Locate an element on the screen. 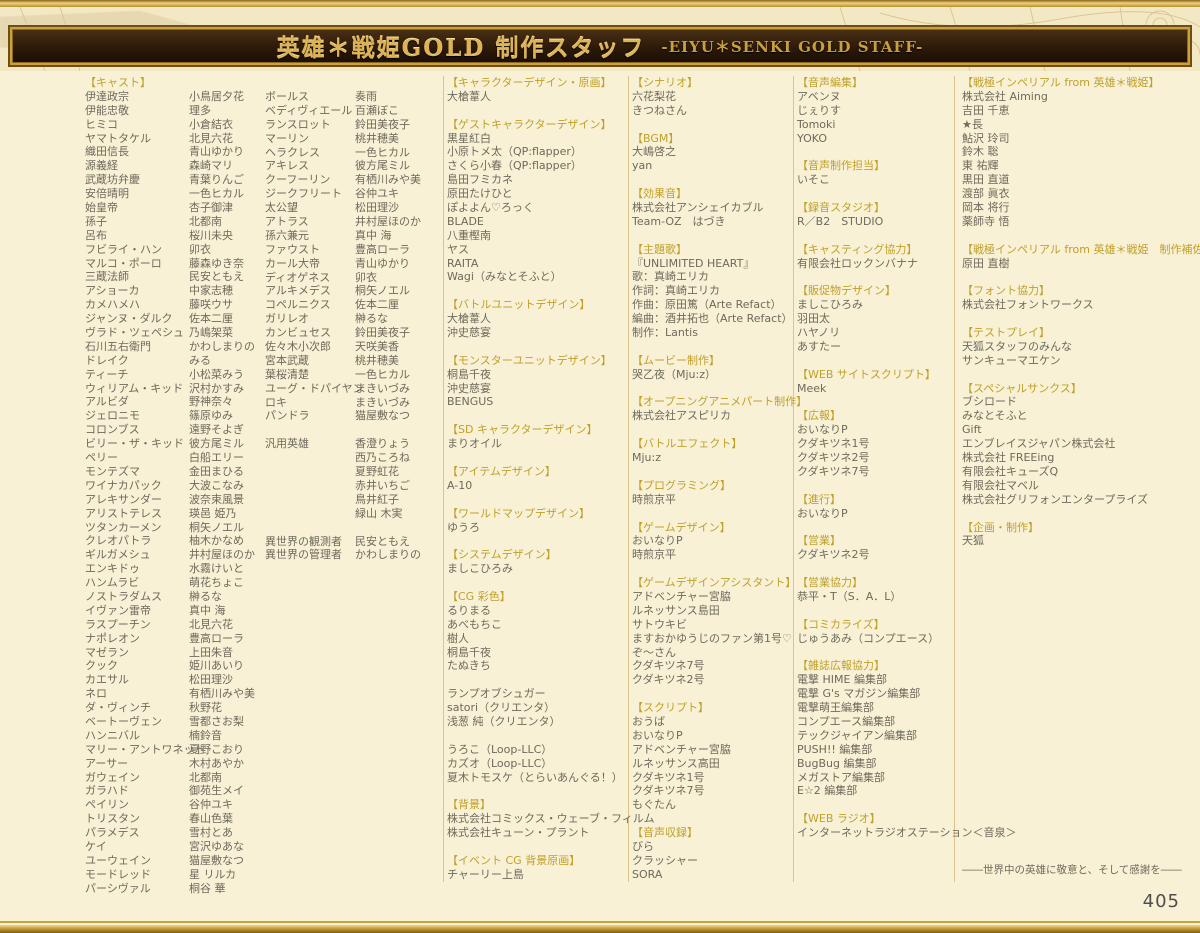  cast-row: 異世界の観測者 民安ともえ is located at coordinates (352, 542).